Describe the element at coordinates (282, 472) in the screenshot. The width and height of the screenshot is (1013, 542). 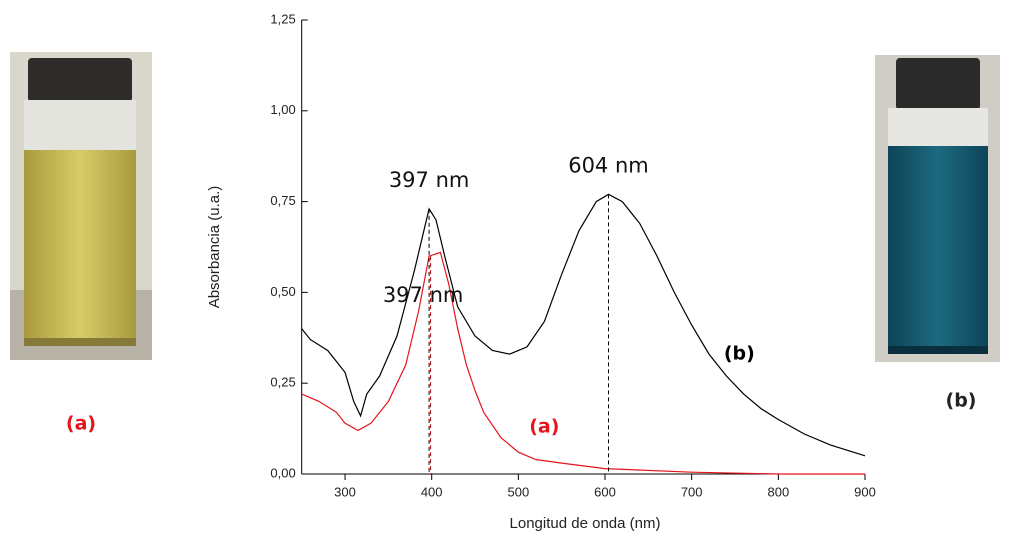
I see `y-tick-label: 0,00` at that location.